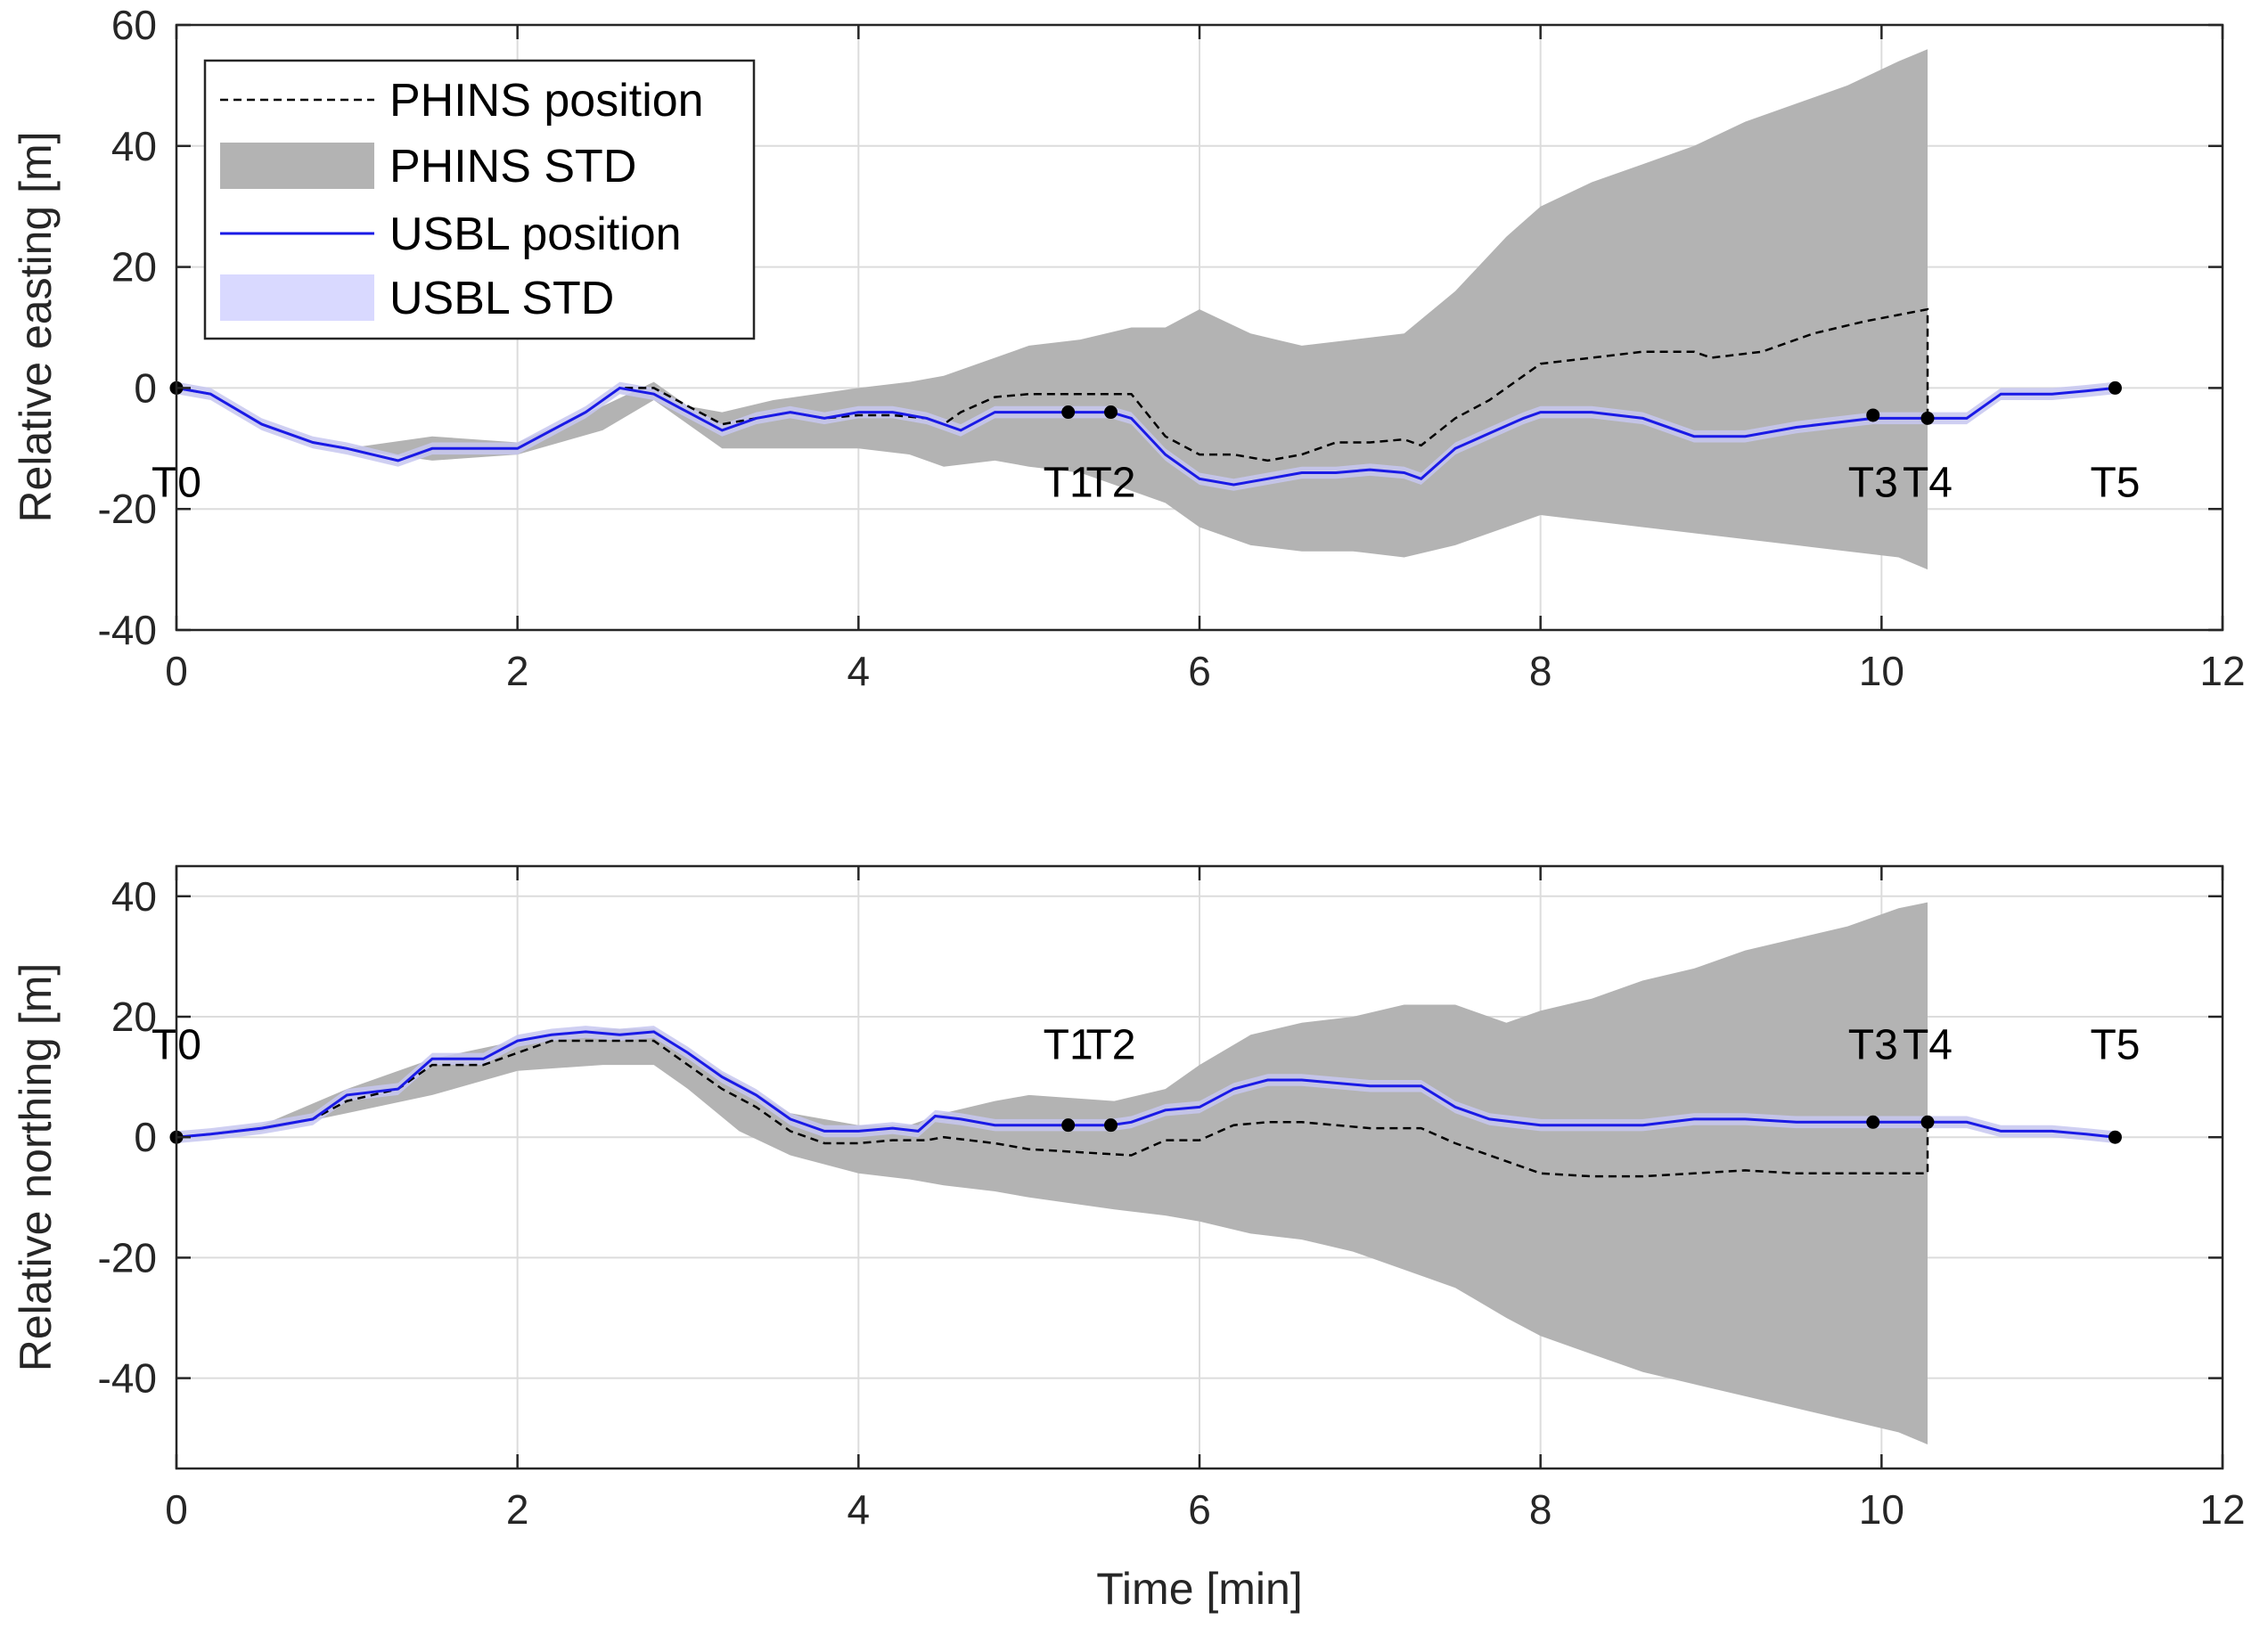 The image size is (2268, 1628). What do you see at coordinates (1873, 1044) in the screenshot?
I see `northing-event-label: T3` at bounding box center [1873, 1044].